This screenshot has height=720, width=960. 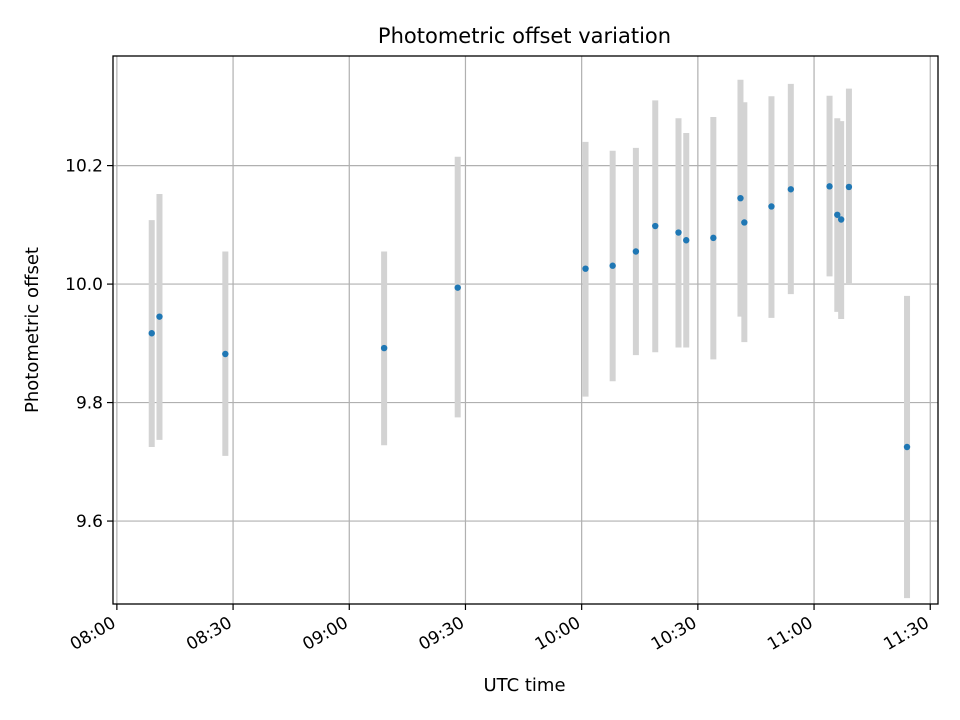 What do you see at coordinates (84, 285) in the screenshot?
I see `y-tick-label: 10.0` at bounding box center [84, 285].